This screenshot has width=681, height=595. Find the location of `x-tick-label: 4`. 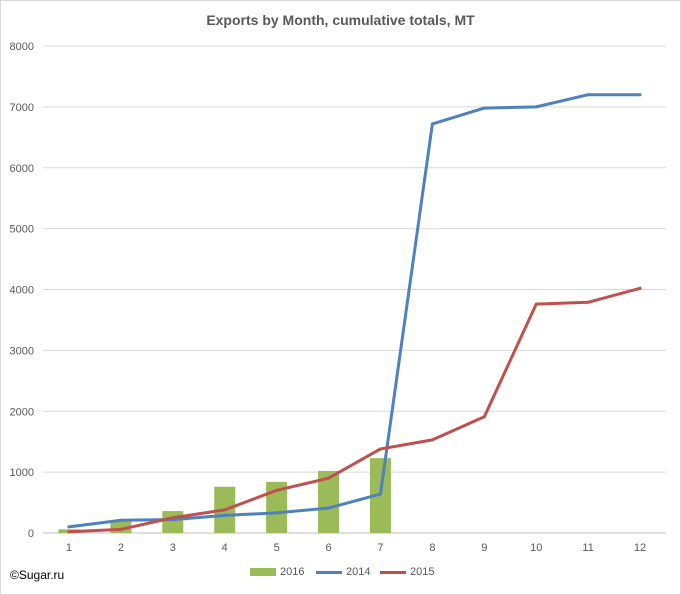

x-tick-label: 4 is located at coordinates (225, 548).